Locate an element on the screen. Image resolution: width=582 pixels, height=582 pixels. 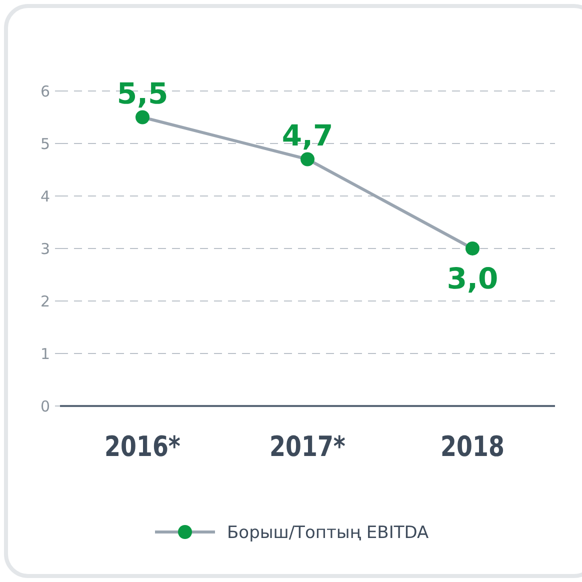
y-tick-label: 6 is located at coordinates (45, 91).